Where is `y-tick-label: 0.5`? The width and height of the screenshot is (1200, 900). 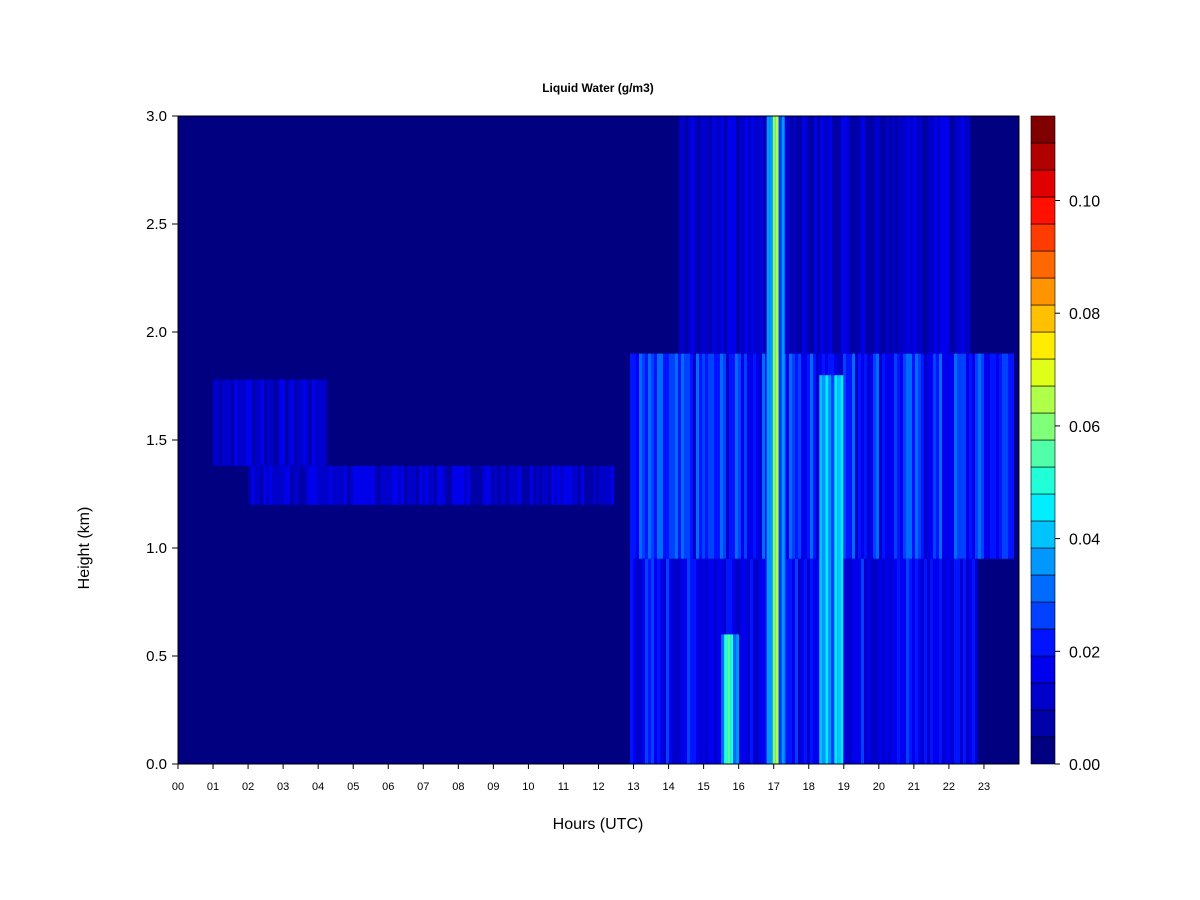
y-tick-label: 0.5 is located at coordinates (156, 656).